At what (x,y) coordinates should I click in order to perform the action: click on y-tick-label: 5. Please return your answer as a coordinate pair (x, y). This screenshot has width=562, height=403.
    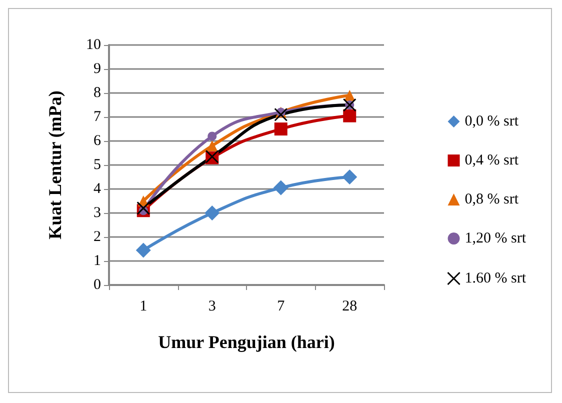
    Looking at the image, I should click on (97, 165).